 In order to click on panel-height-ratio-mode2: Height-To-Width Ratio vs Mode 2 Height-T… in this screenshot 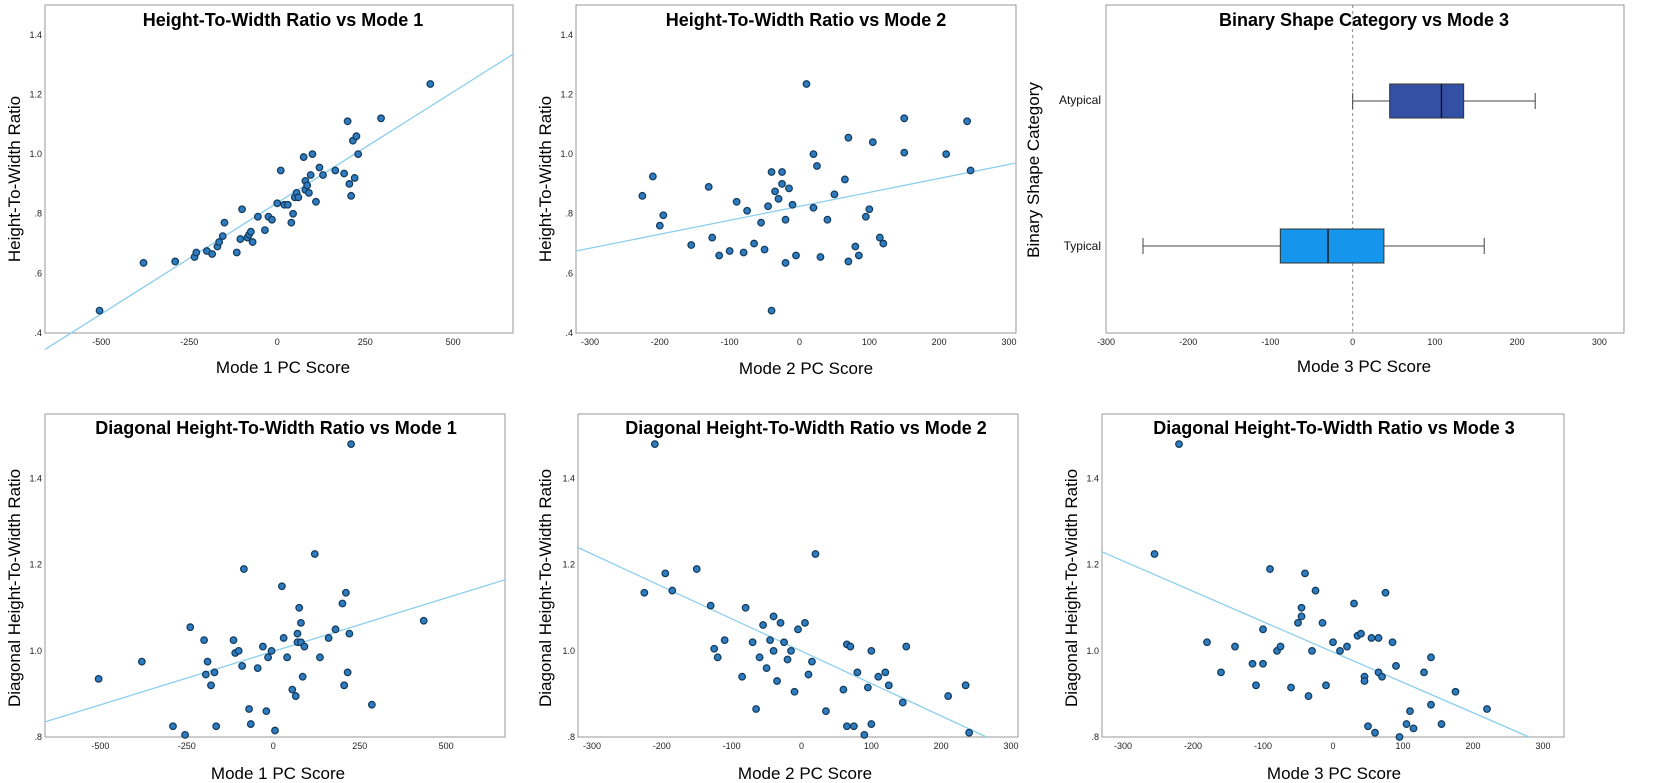, I will do `click(776, 191)`.